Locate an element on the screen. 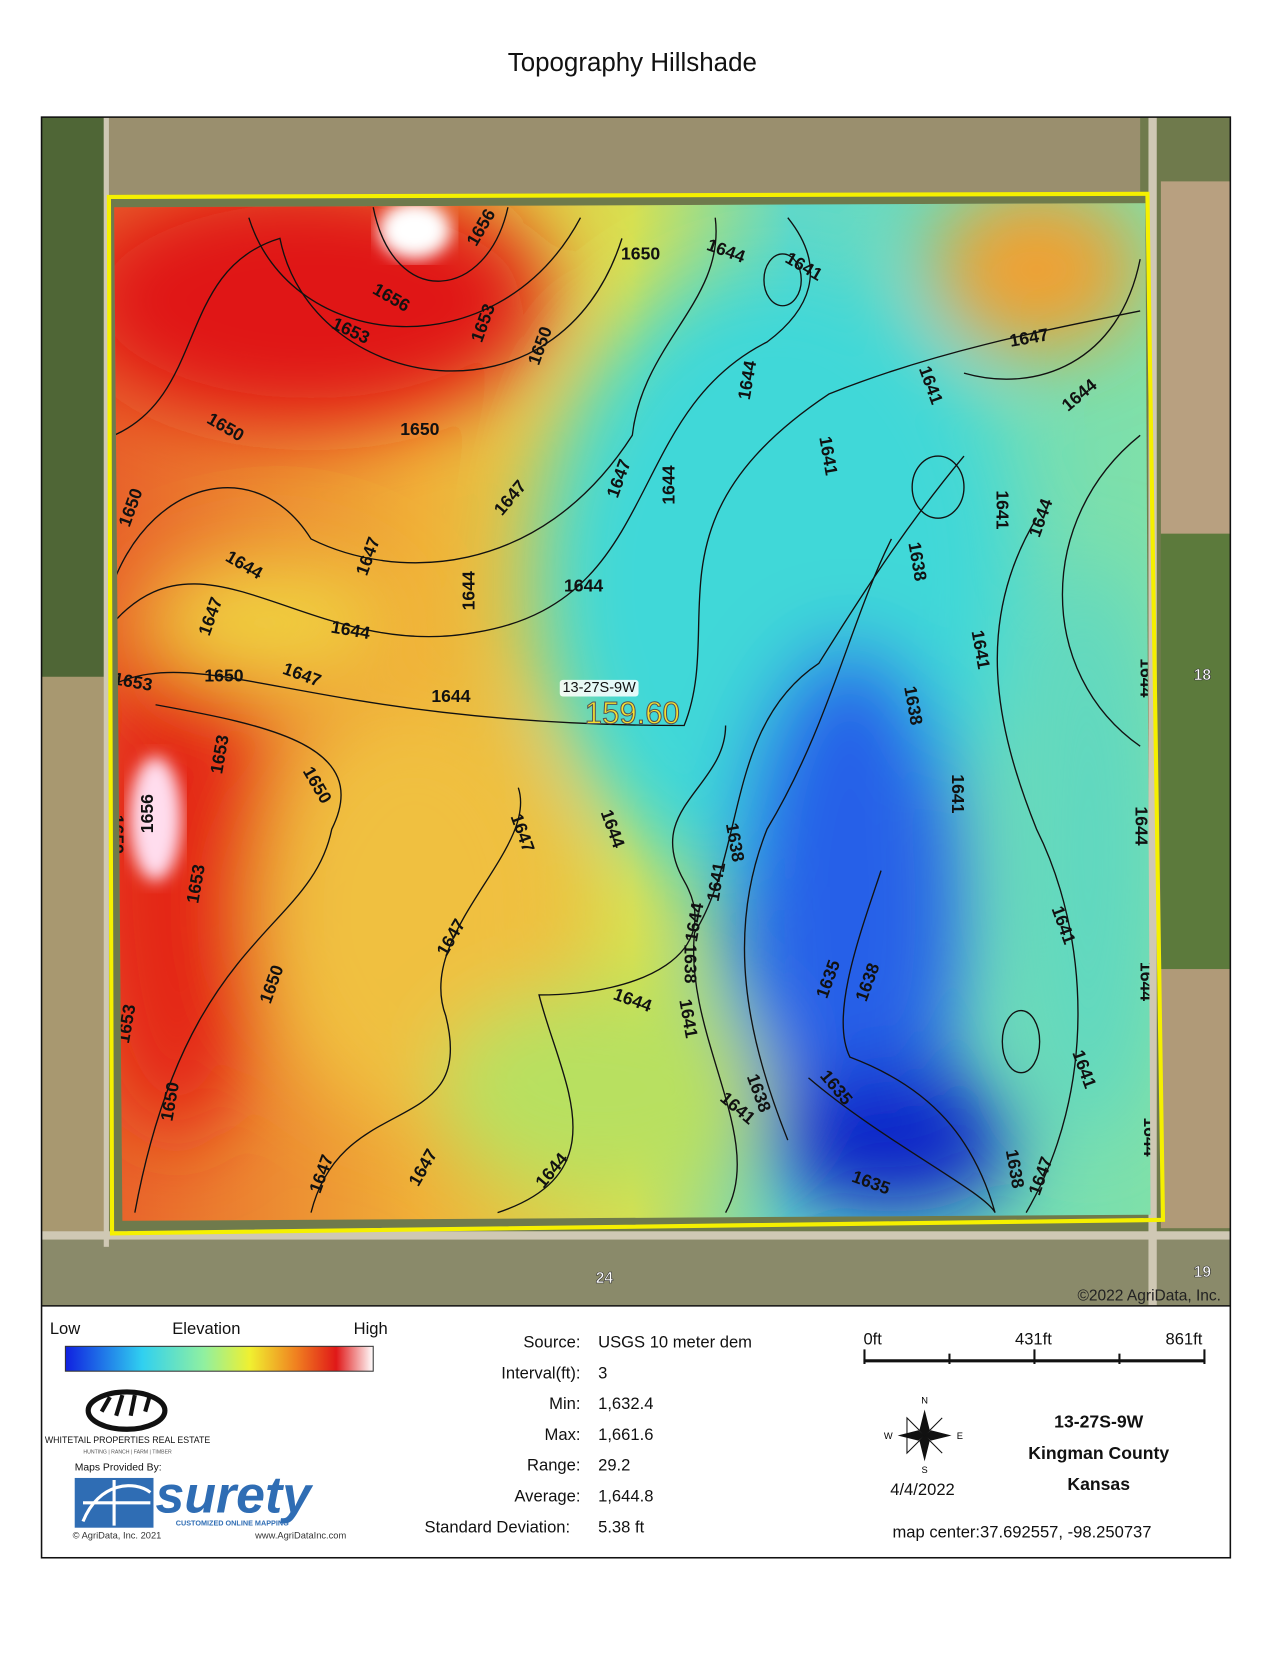 The width and height of the screenshot is (1275, 1655). stat-label: Average: is located at coordinates (547, 1496).